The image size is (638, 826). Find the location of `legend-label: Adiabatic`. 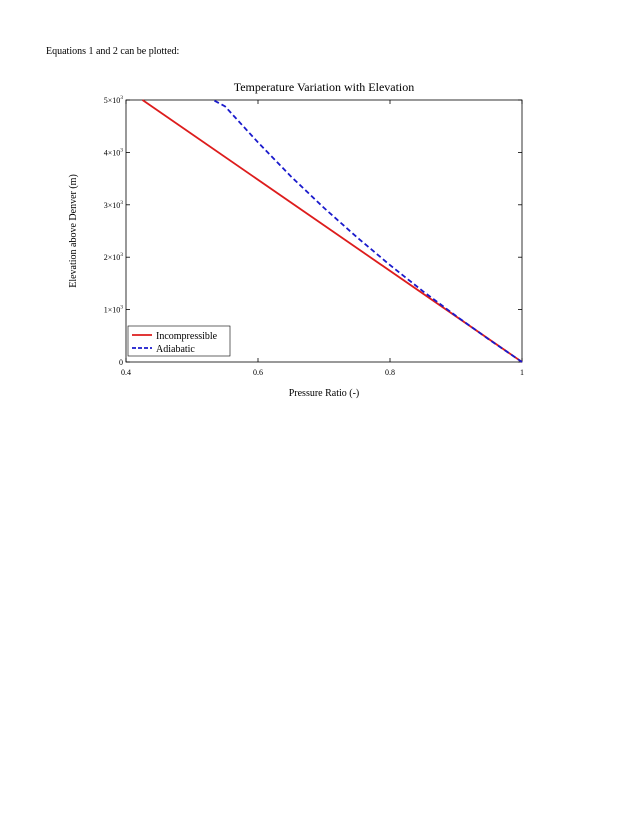

legend-label: Adiabatic is located at coordinates (175, 349).